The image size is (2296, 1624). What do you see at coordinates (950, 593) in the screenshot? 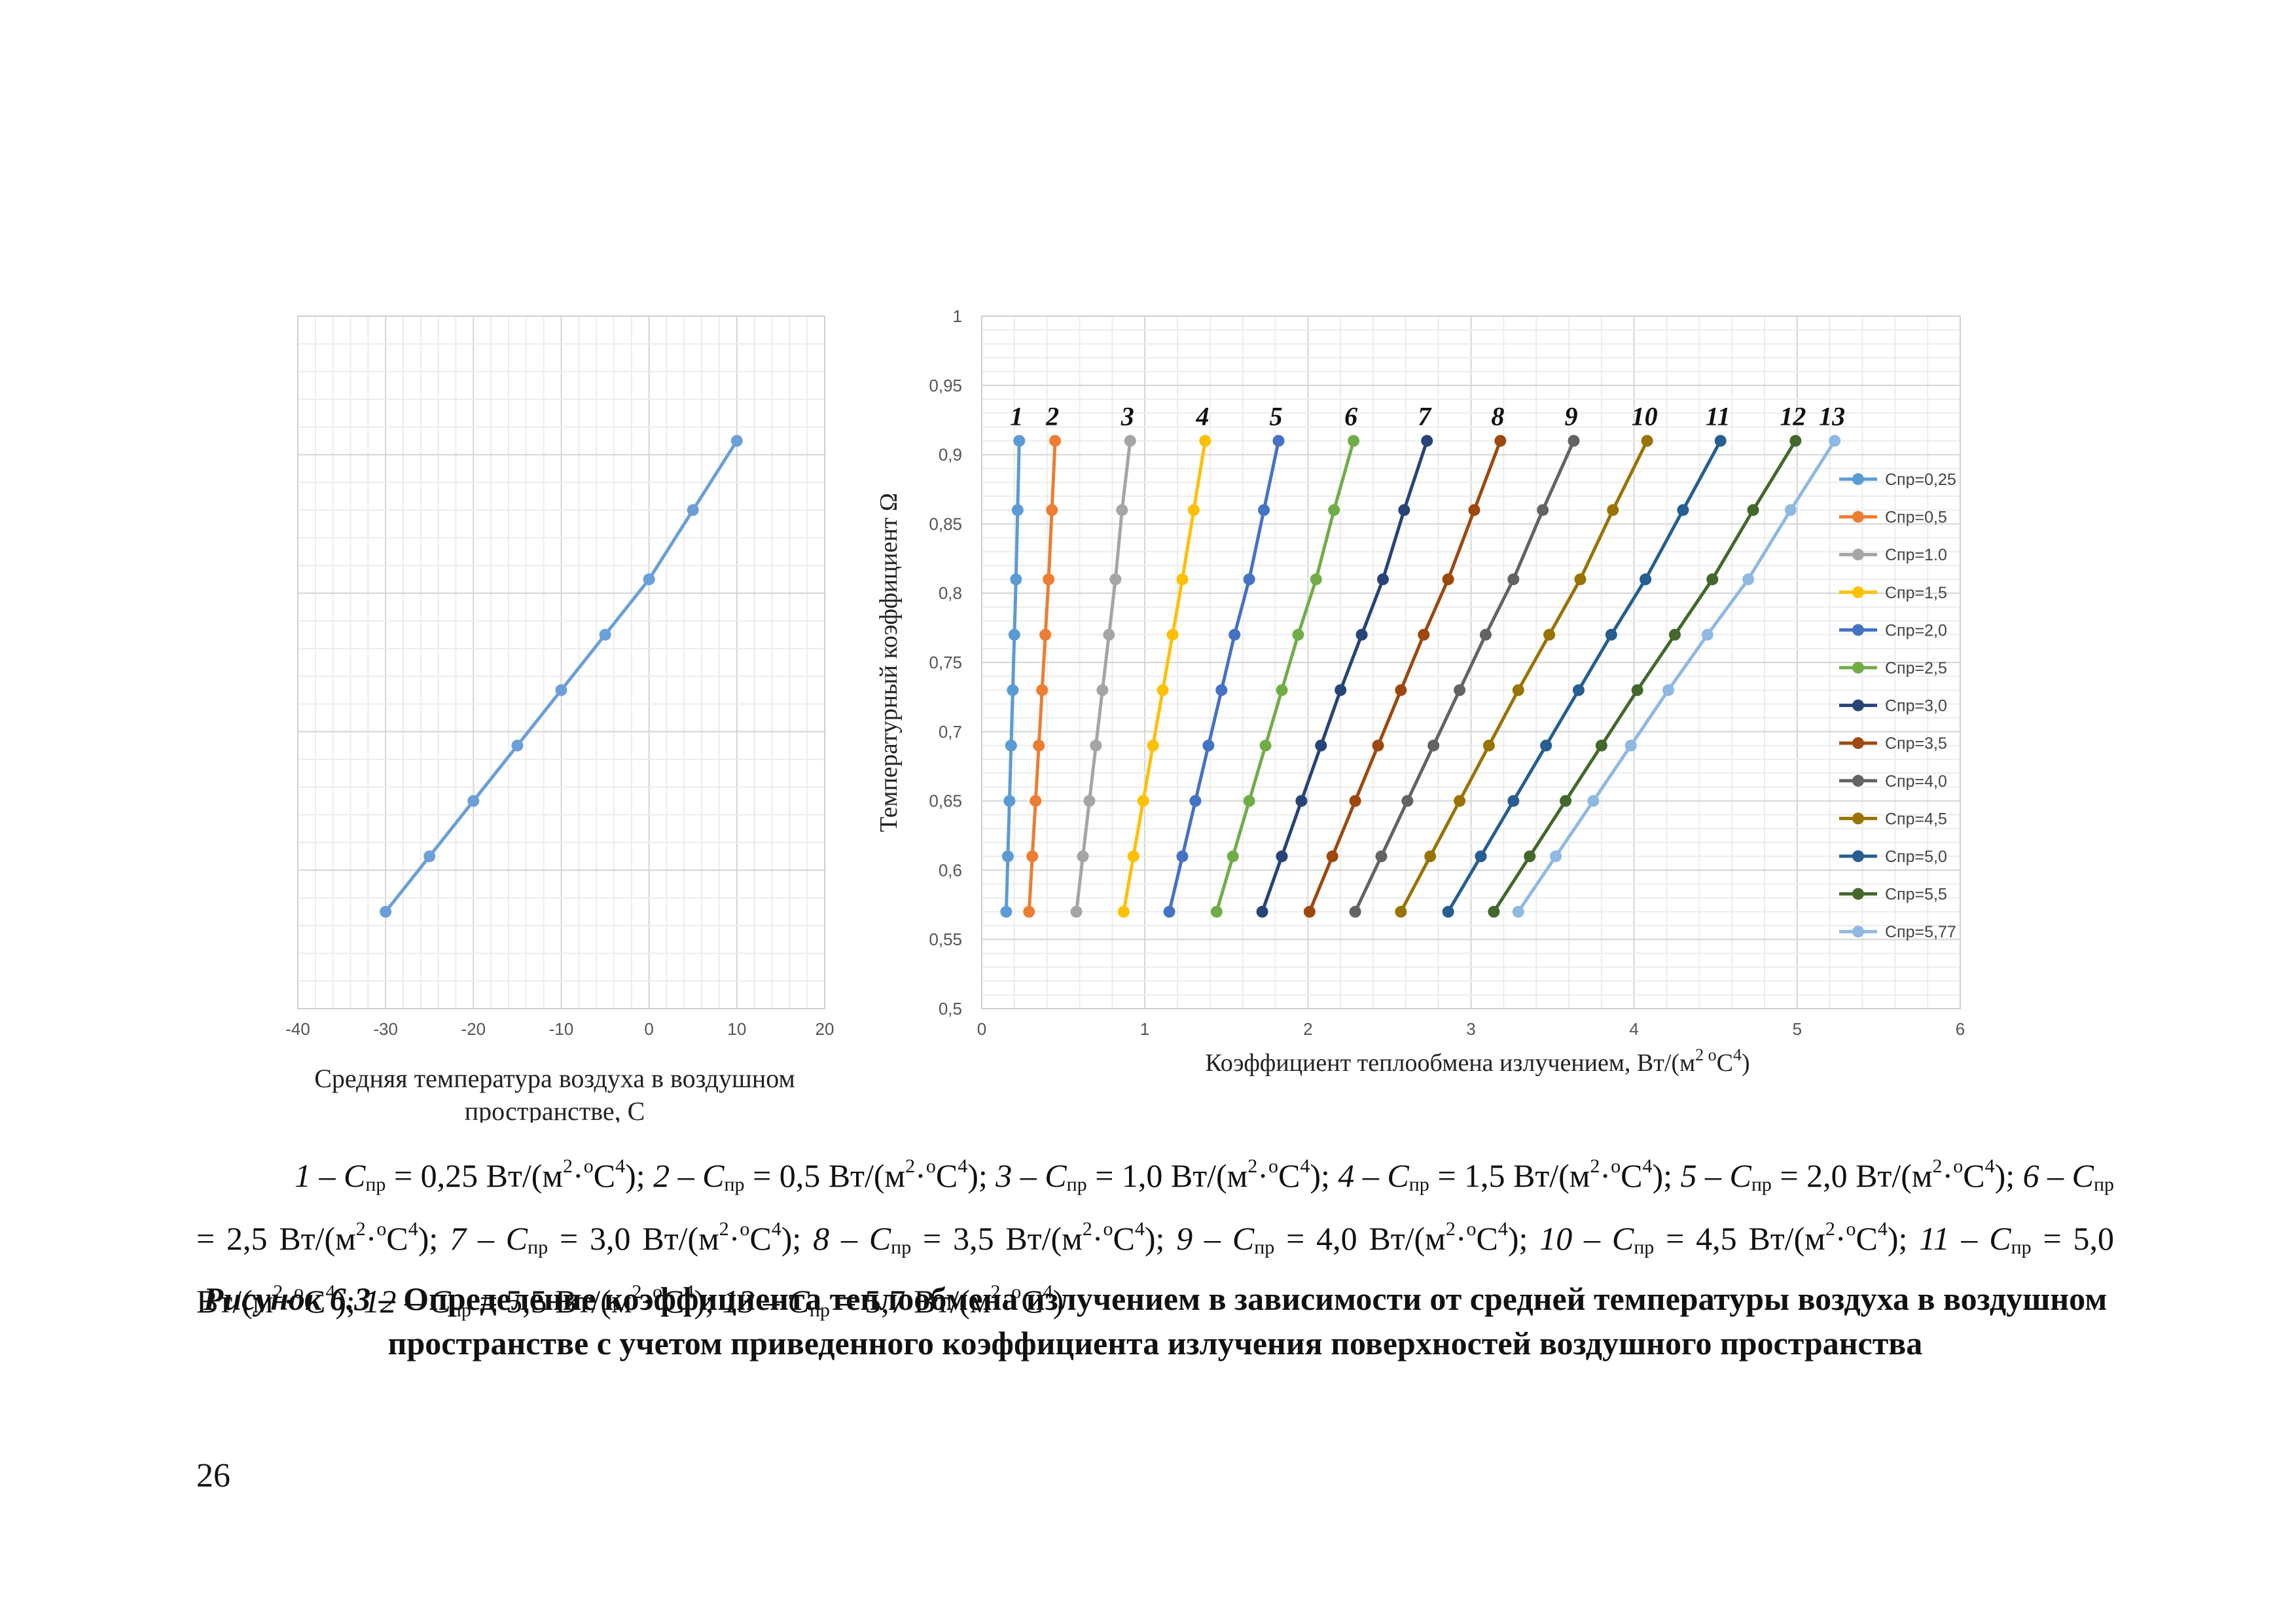
I see `y-tick-label: 0,8` at bounding box center [950, 593].